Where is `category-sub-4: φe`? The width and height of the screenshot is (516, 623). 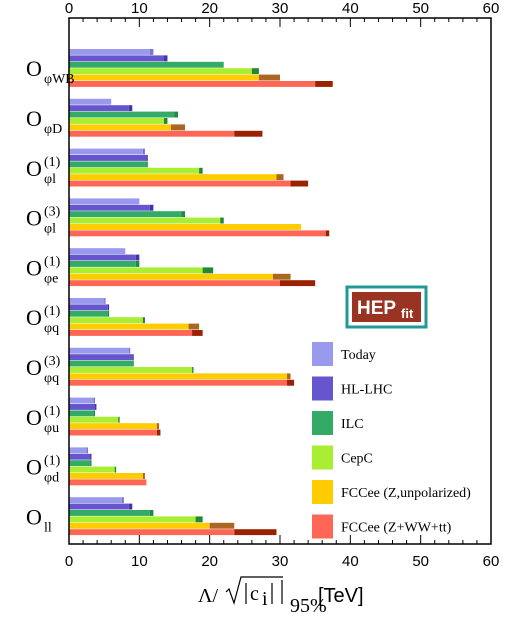
category-sub-4: φe is located at coordinates (51, 278).